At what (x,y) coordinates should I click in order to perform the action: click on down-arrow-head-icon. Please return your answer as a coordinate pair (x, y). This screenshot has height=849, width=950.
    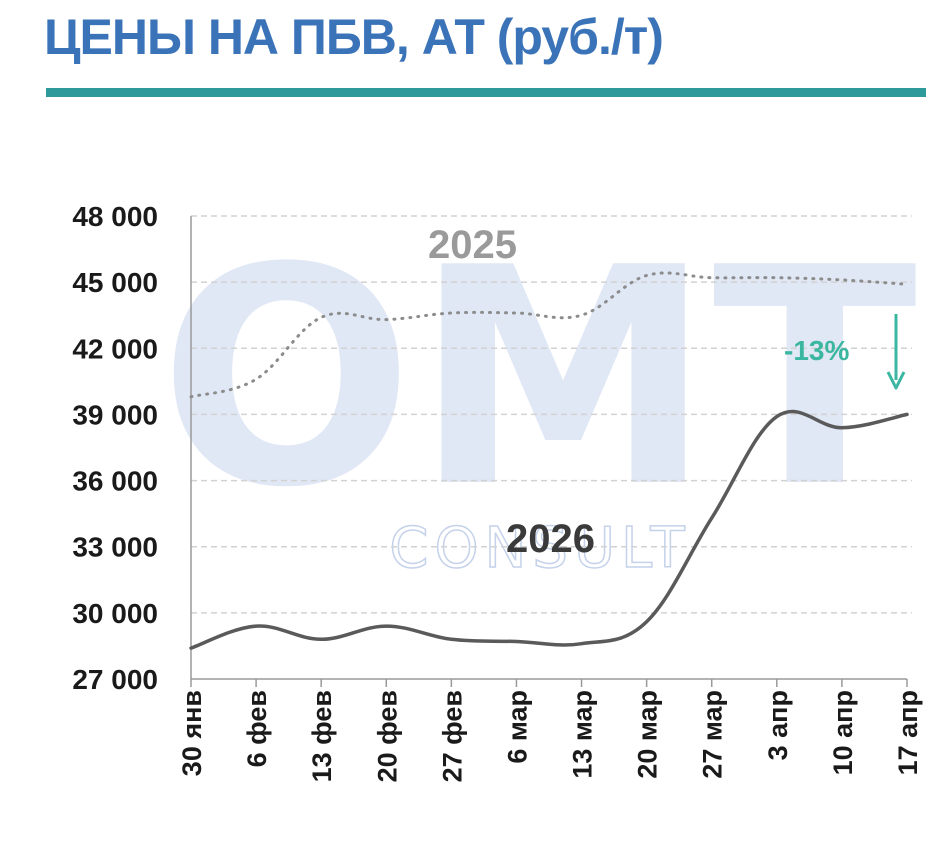
    Looking at the image, I should click on (896, 380).